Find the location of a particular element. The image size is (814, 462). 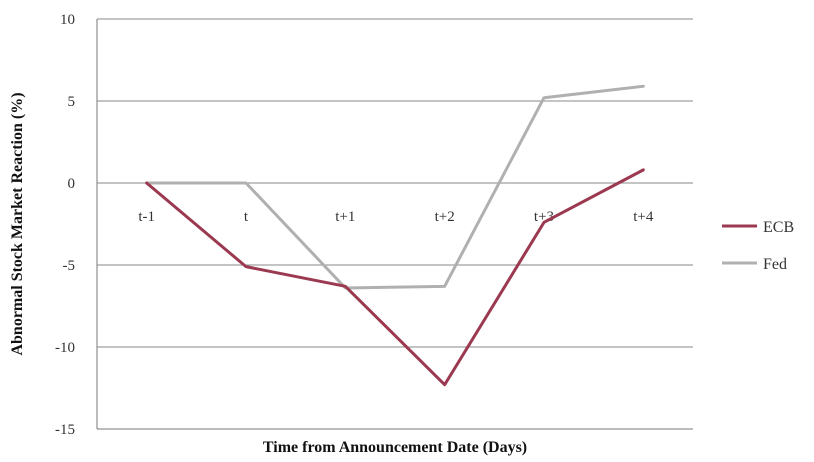

y-tick-label: -5 is located at coordinates (69, 266).